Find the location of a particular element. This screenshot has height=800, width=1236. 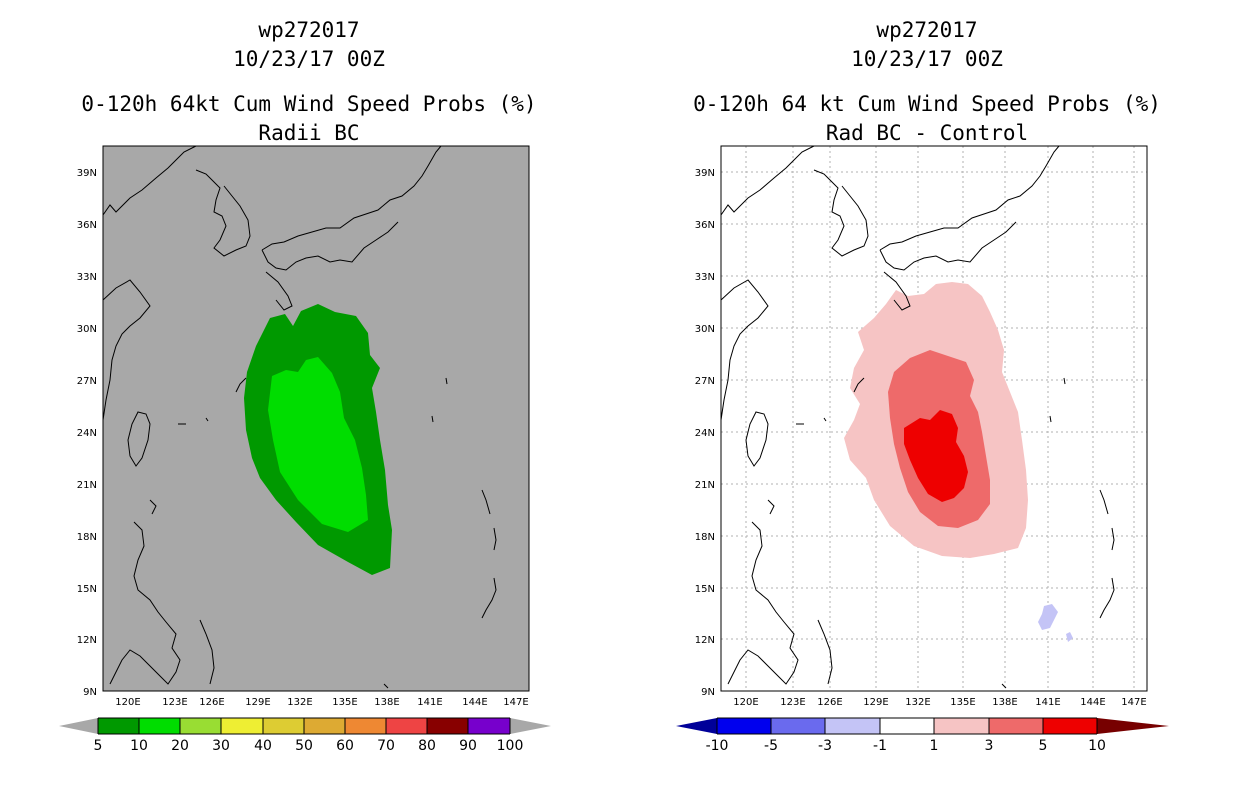

colorbar-label: 1 is located at coordinates (934, 746).